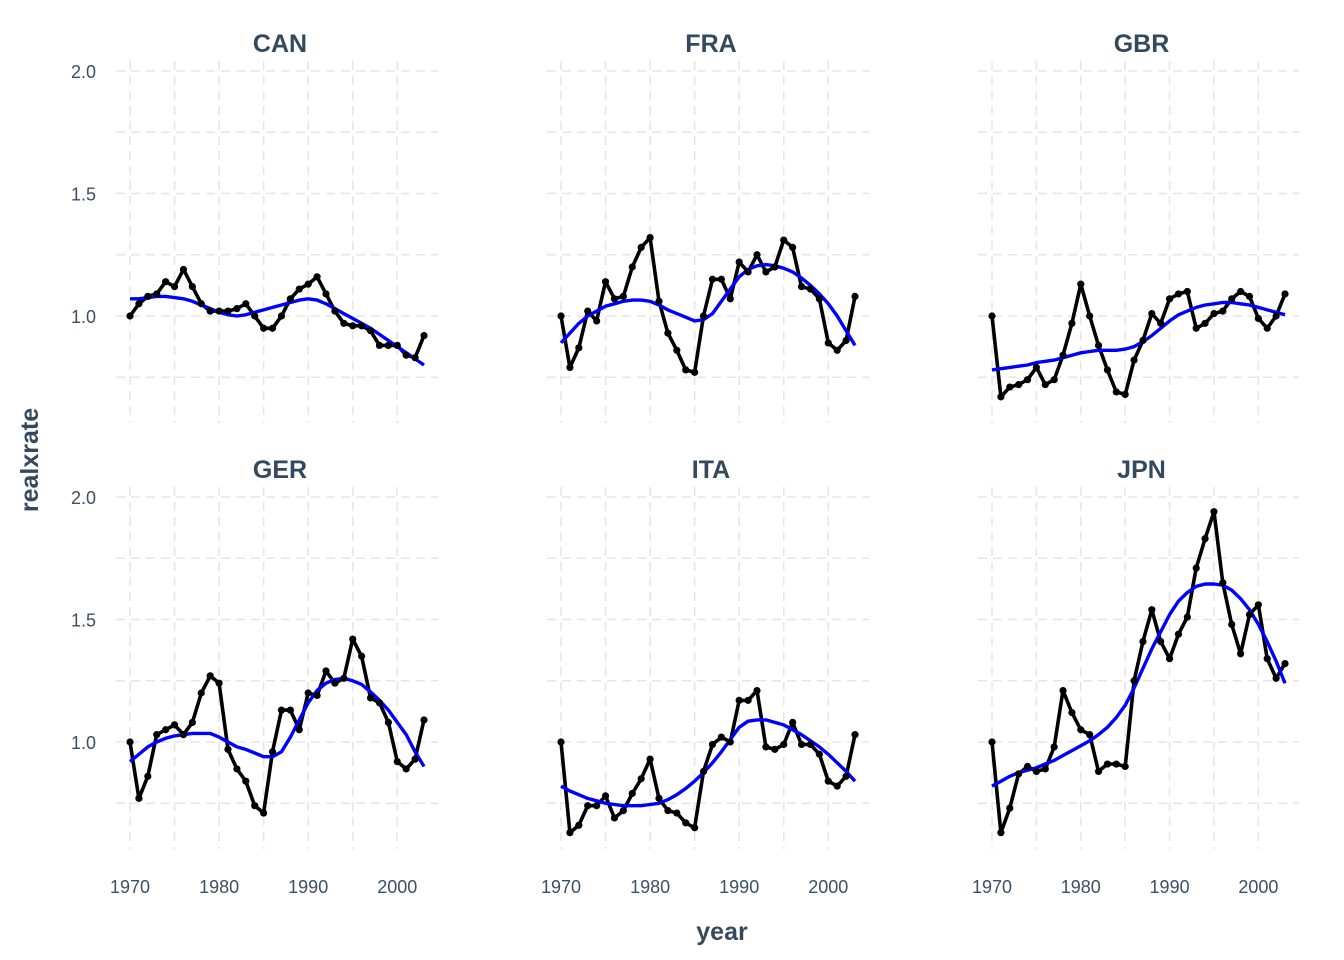 Image resolution: width=1344 pixels, height=960 pixels. I want to click on y-tick-label: 1.5, so click(83, 621).